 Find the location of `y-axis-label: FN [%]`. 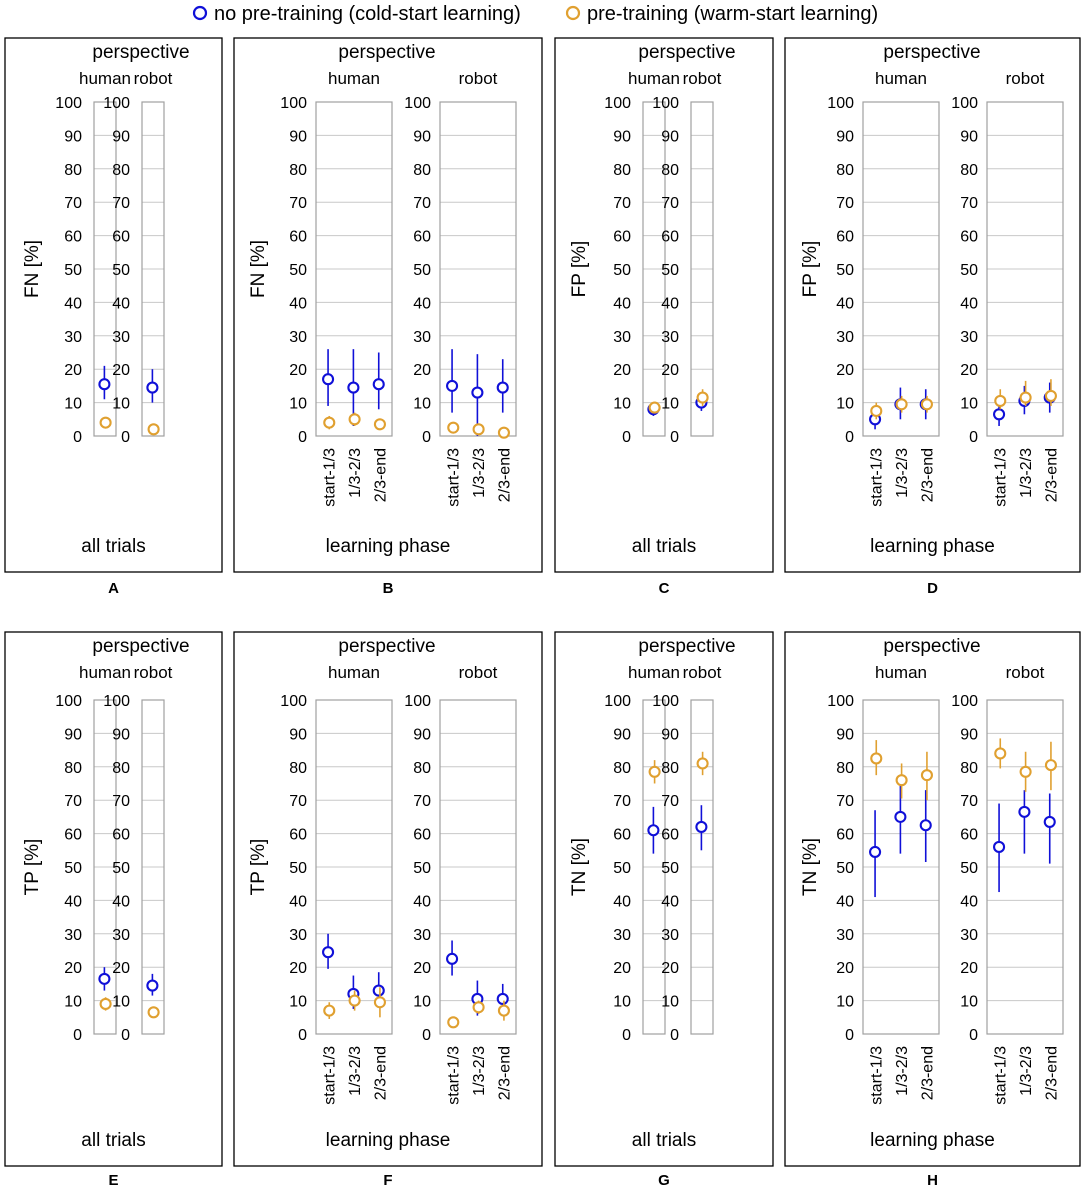

y-axis-label: FN [%] is located at coordinates (258, 269).